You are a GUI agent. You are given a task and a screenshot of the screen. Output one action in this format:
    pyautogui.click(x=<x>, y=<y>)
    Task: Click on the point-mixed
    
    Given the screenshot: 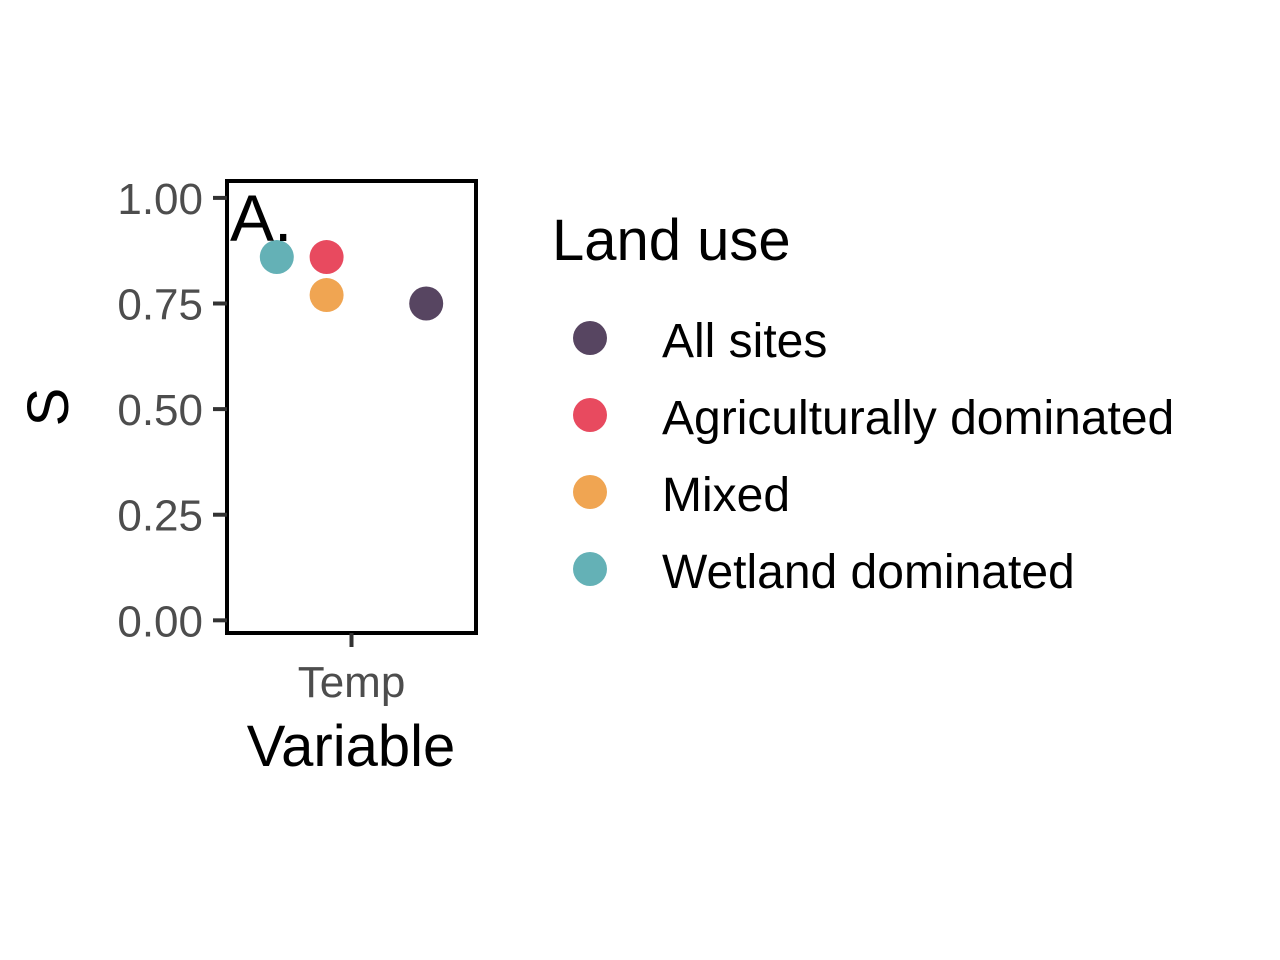 What is the action you would take?
    pyautogui.click(x=326, y=295)
    